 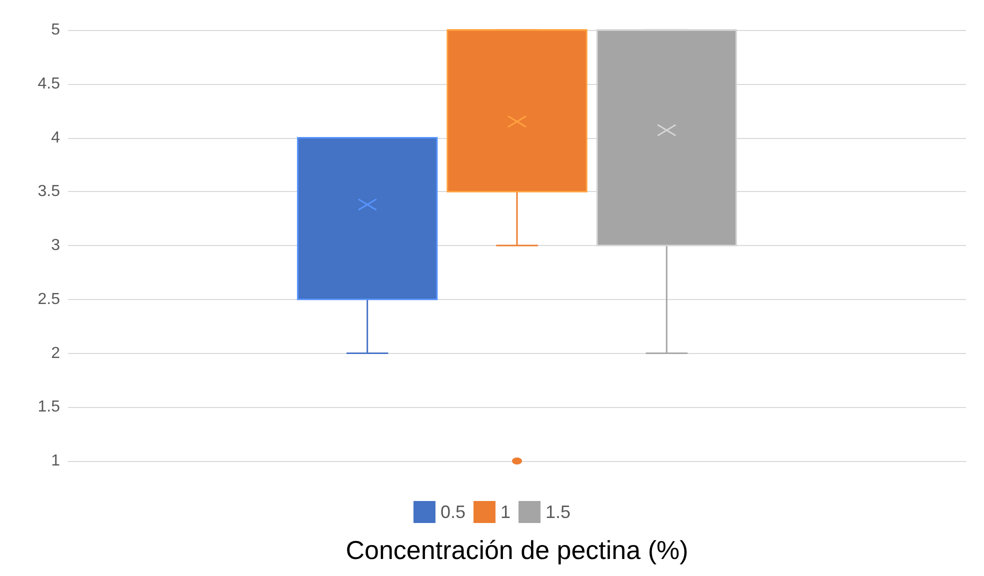 What do you see at coordinates (453, 512) in the screenshot?
I see `legend-label: 0.5` at bounding box center [453, 512].